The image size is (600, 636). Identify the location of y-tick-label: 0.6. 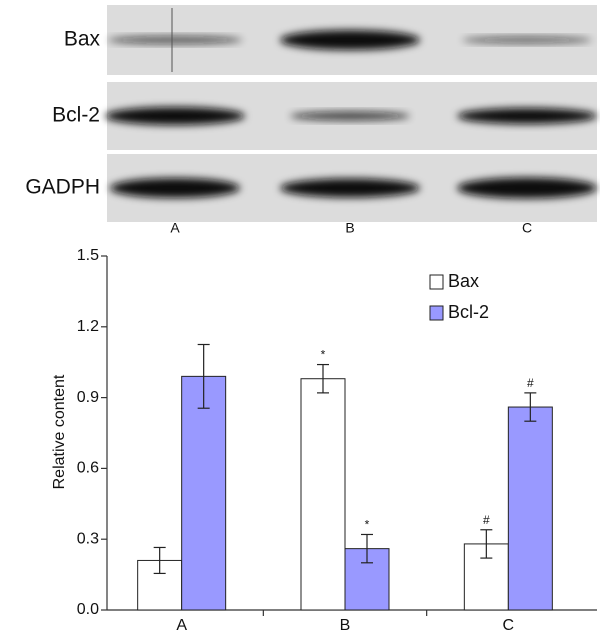
(88, 468).